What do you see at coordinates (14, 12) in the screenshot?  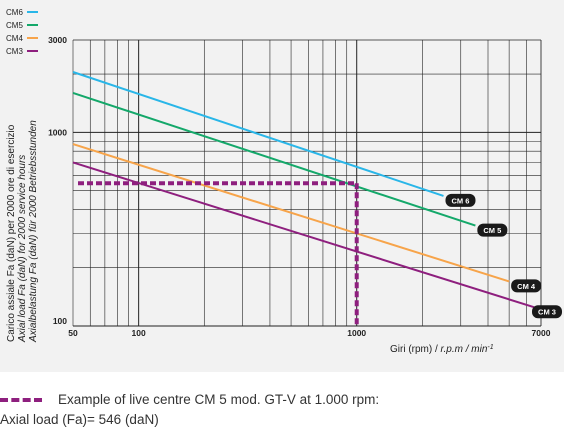 I see `legend-label: CM6` at bounding box center [14, 12].